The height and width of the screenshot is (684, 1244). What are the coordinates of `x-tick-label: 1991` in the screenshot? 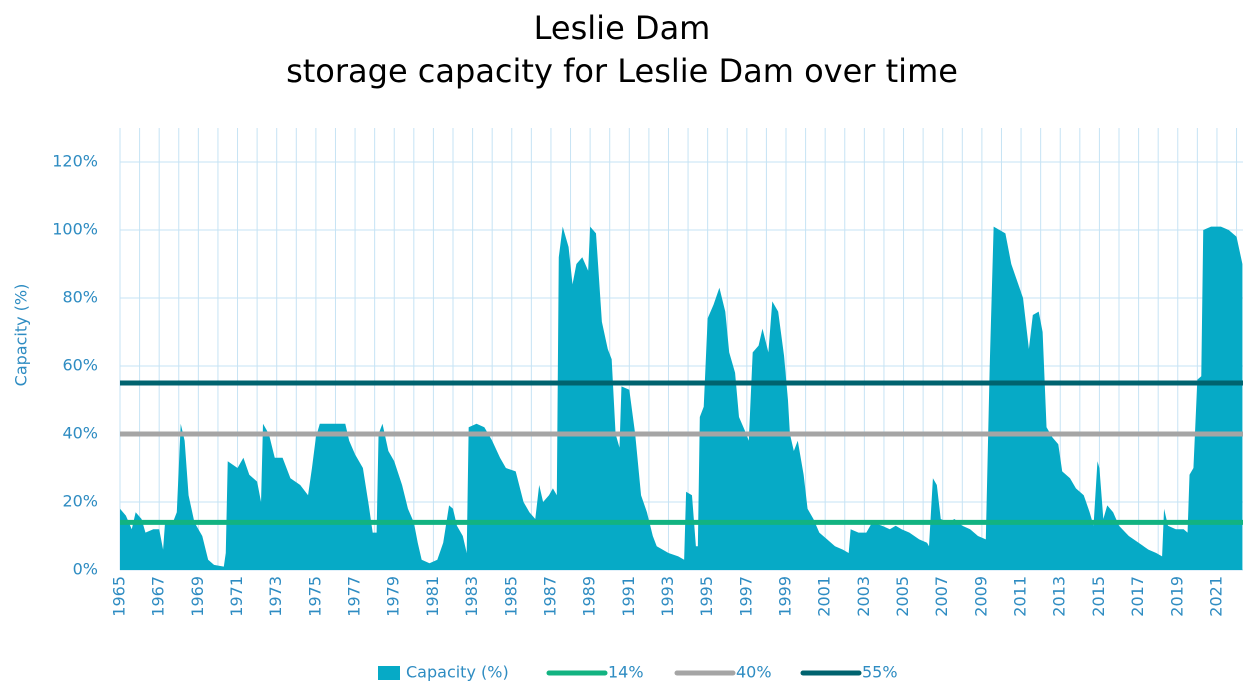 It's located at (628, 596).